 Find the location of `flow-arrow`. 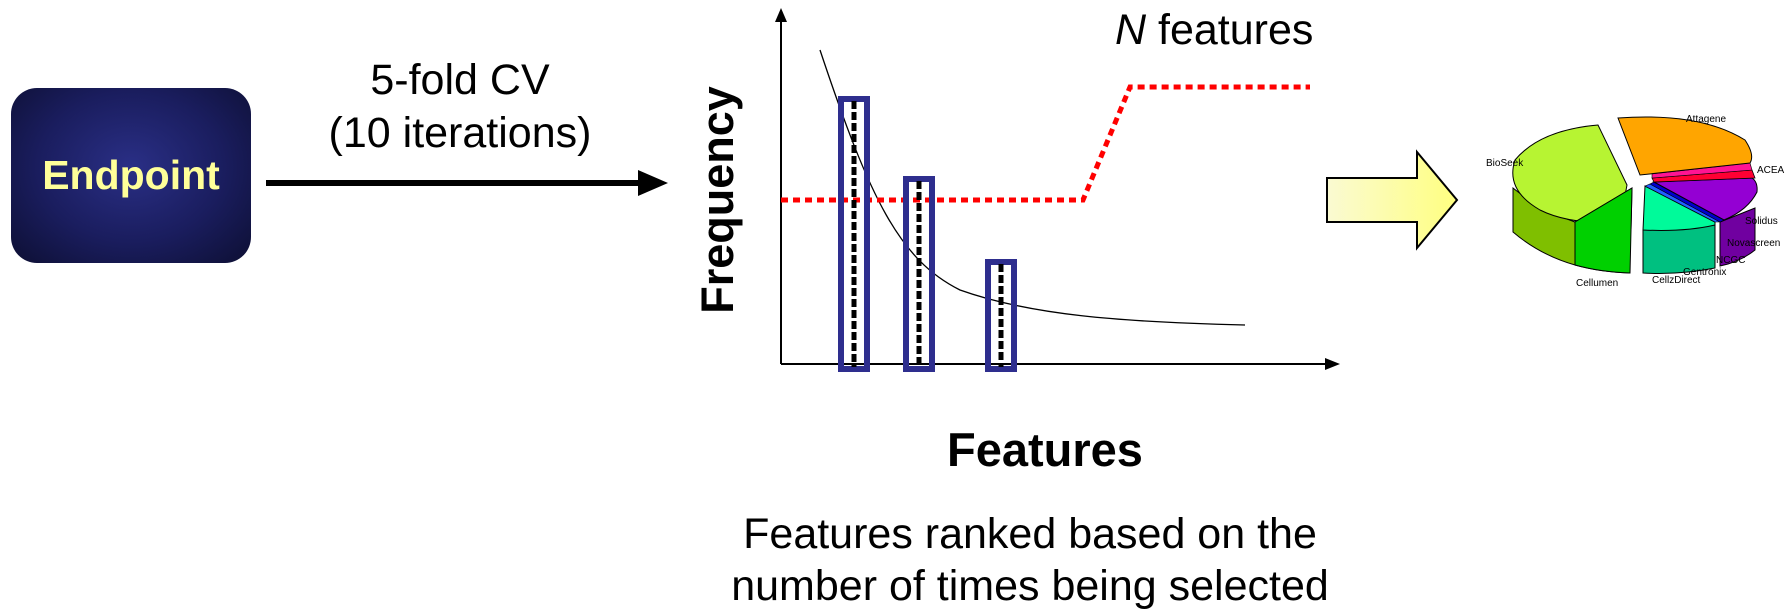

flow-arrow is located at coordinates (467, 183).